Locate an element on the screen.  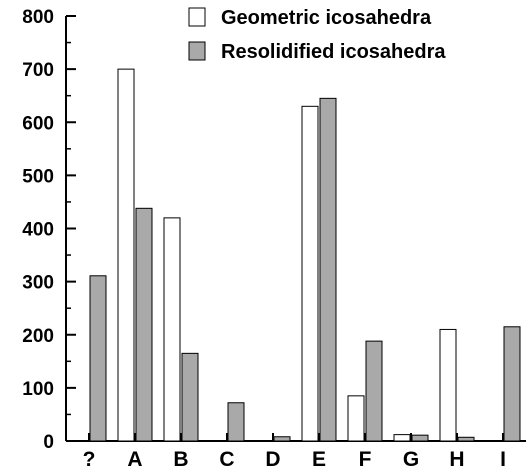
y-axis: 0 100 200 300 400 500 600 700 800 is located at coordinates (49, 230).